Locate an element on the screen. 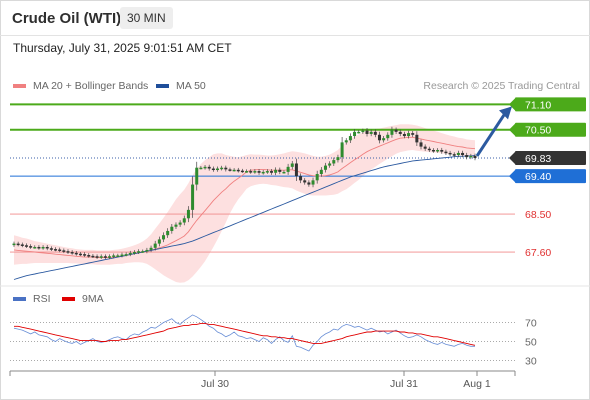  rsi-9ma-line is located at coordinates (245, 334).